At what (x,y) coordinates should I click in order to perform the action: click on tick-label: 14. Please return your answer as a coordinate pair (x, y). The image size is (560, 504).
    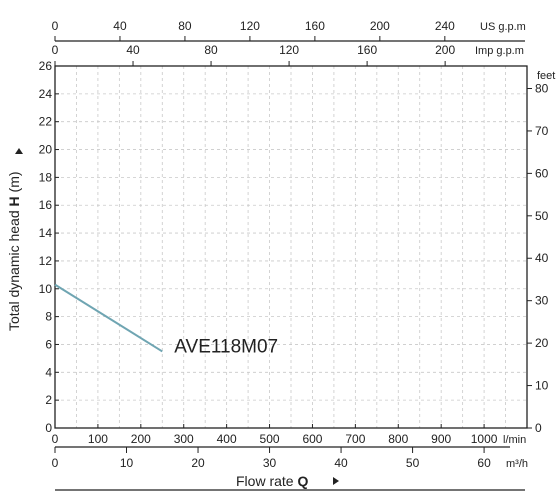
    Looking at the image, I should click on (46, 233).